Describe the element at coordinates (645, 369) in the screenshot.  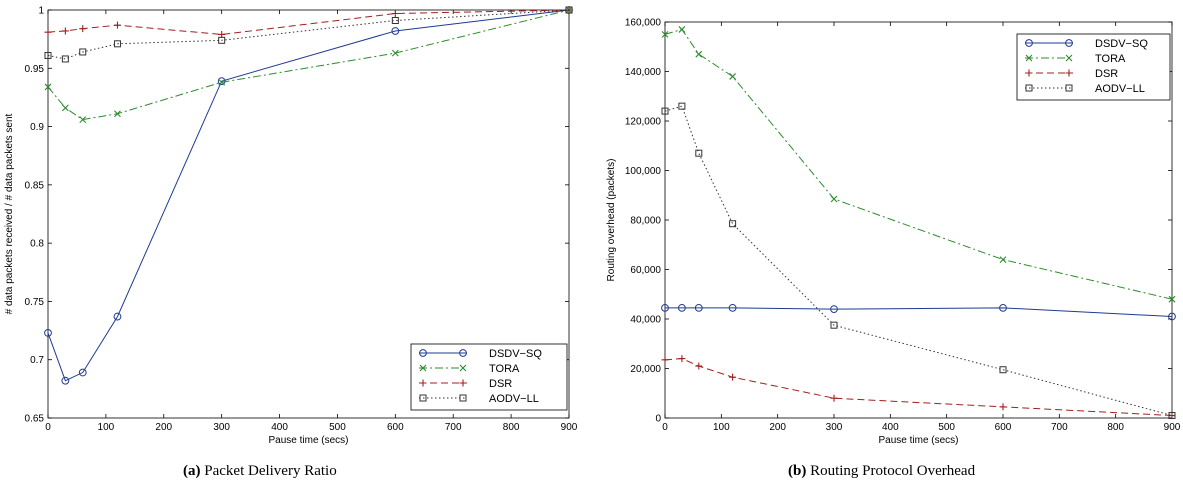
I see `y-tick-label: 20,000` at that location.